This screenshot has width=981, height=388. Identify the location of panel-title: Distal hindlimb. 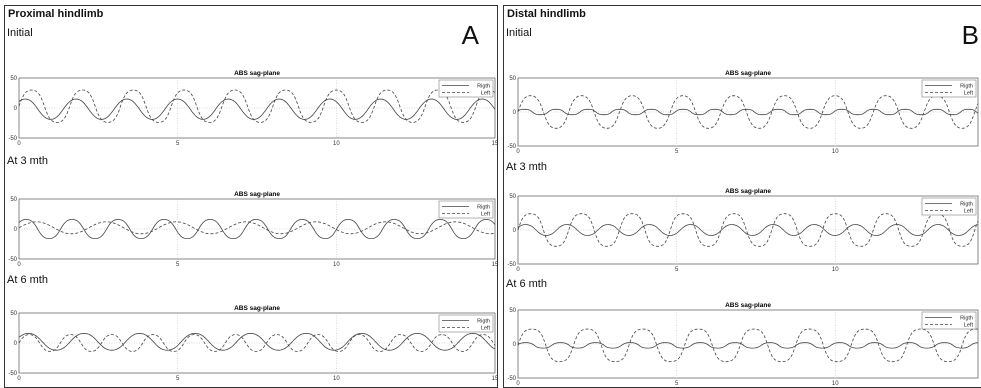
(546, 14).